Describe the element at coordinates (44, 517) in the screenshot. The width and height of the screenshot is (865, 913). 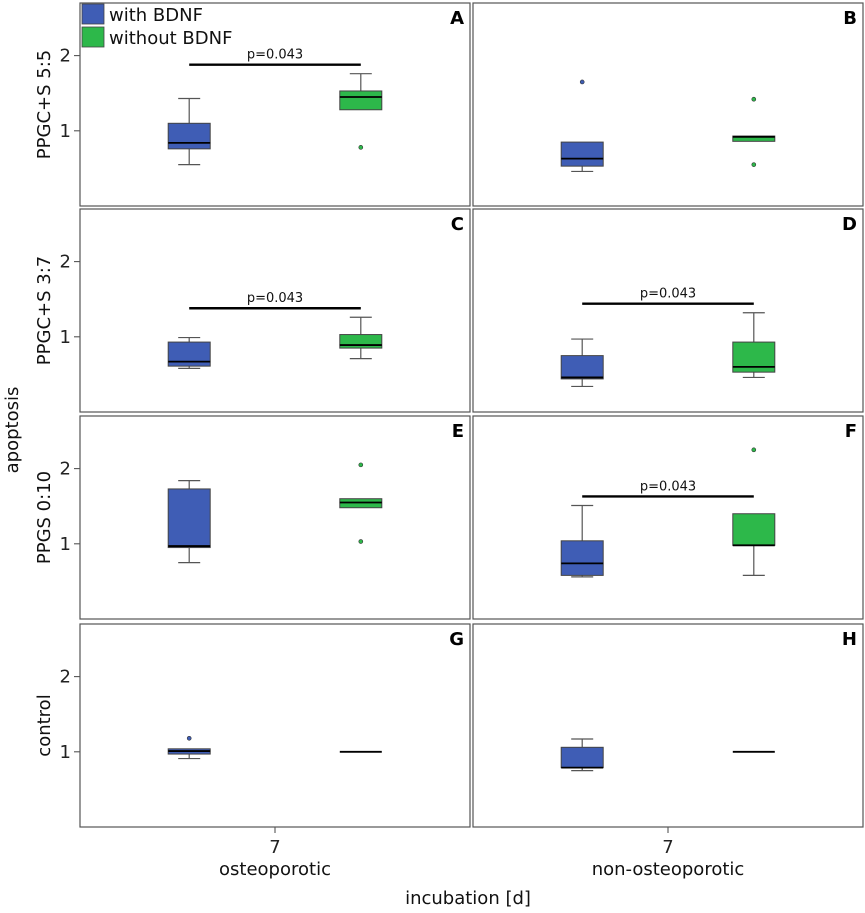
I see `row-label: PPGS 0:10` at that location.